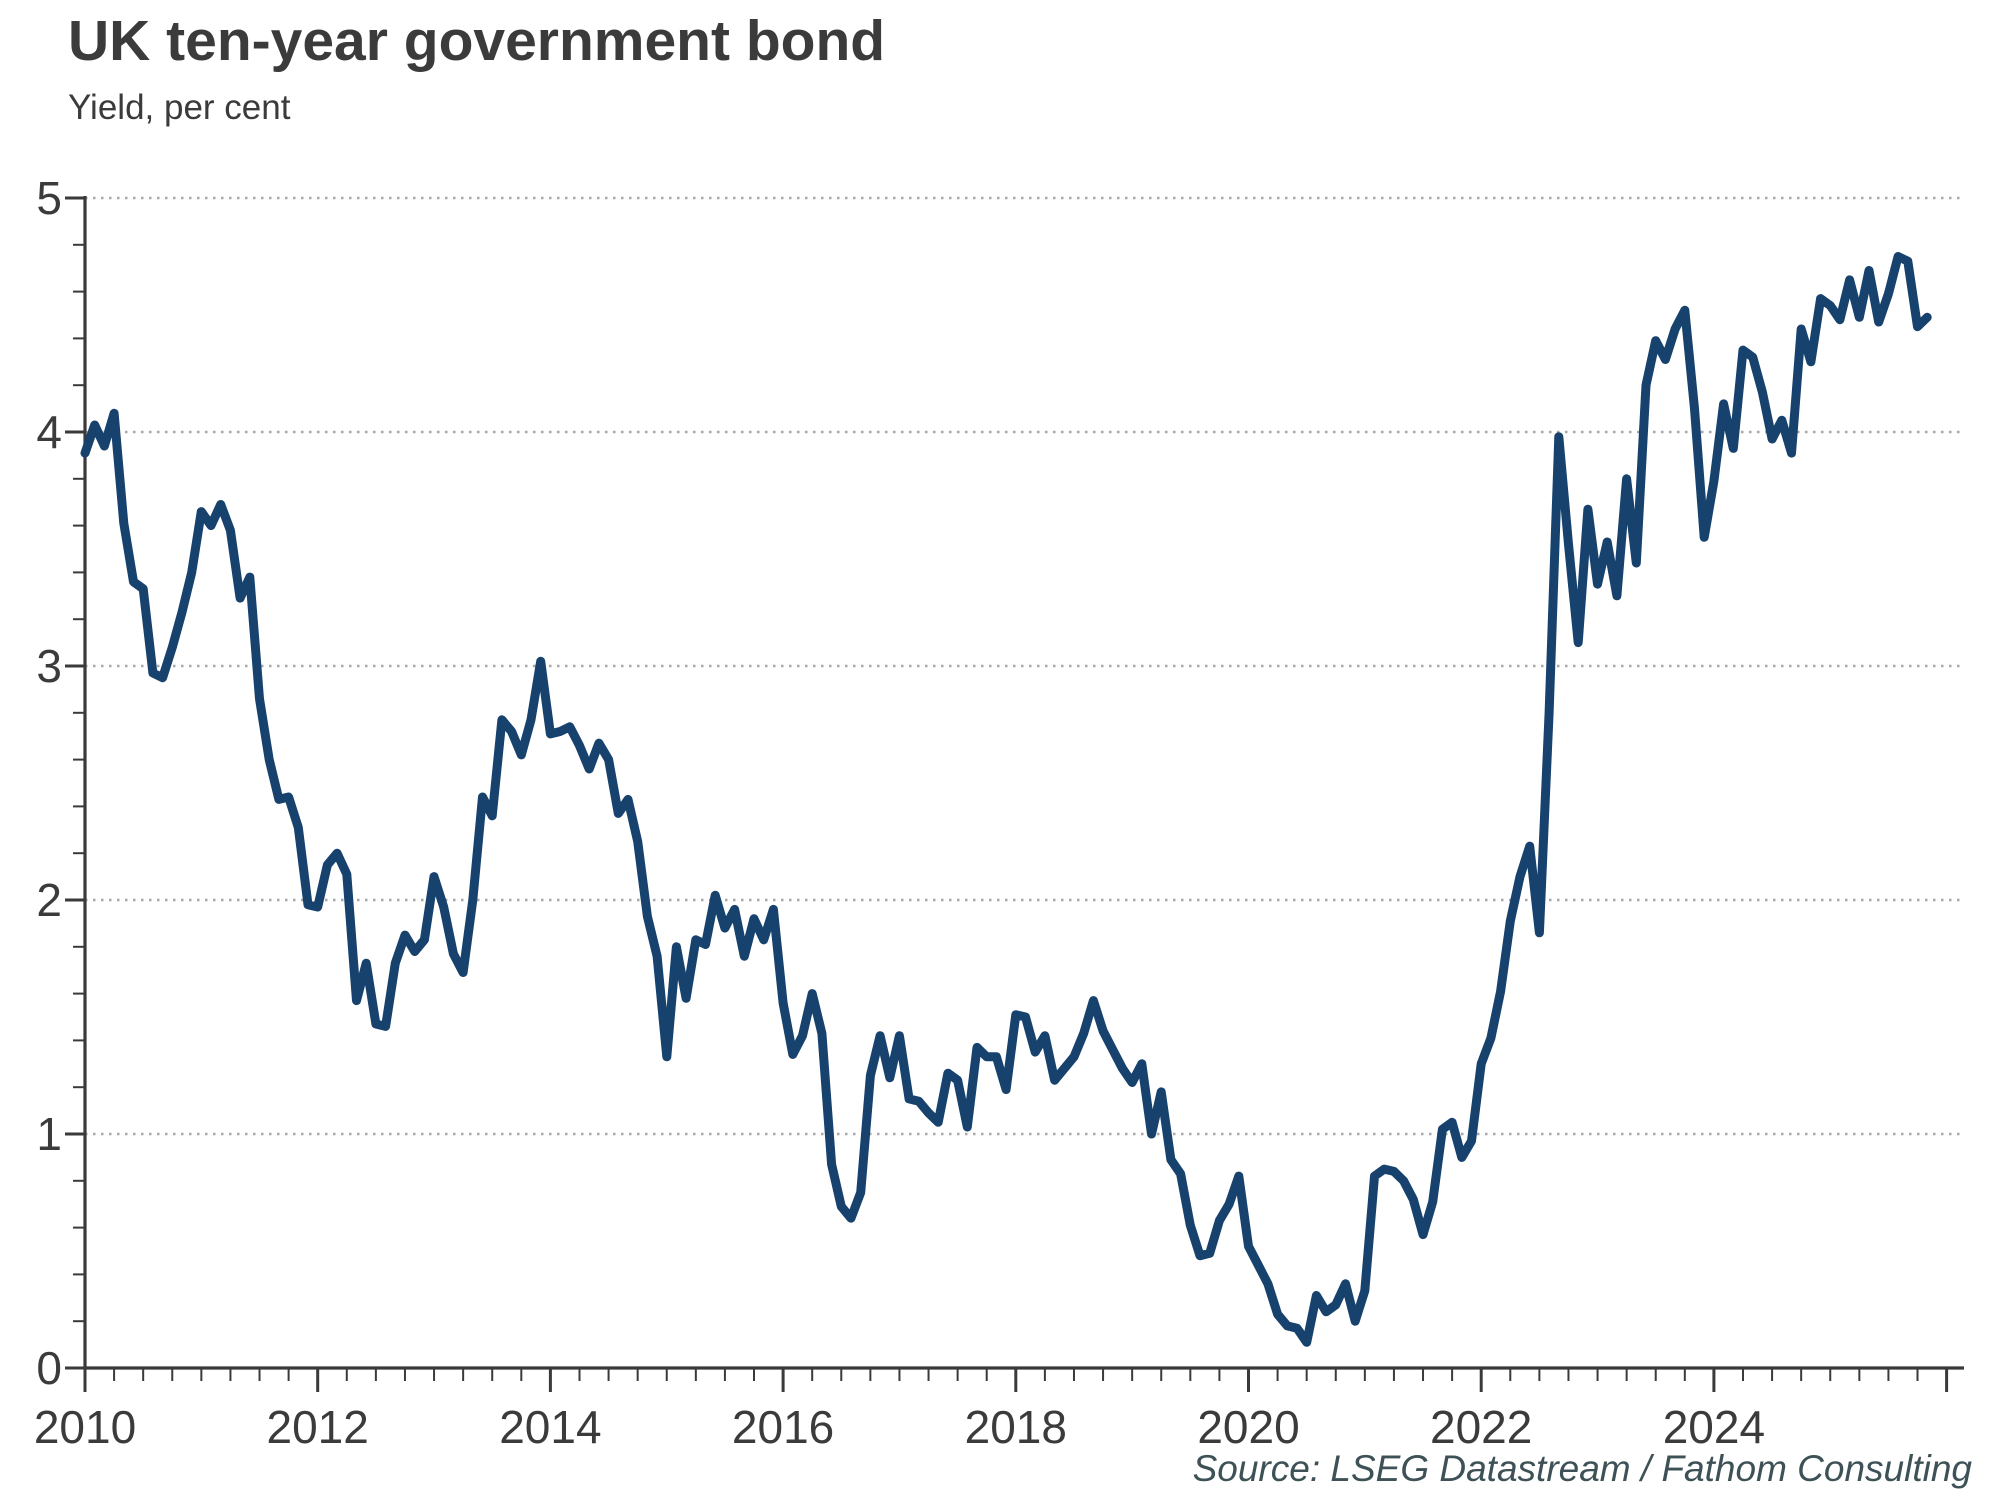  Describe the element at coordinates (1016, 1427) in the screenshot. I see `x-tick-label-2018: 2018` at that location.